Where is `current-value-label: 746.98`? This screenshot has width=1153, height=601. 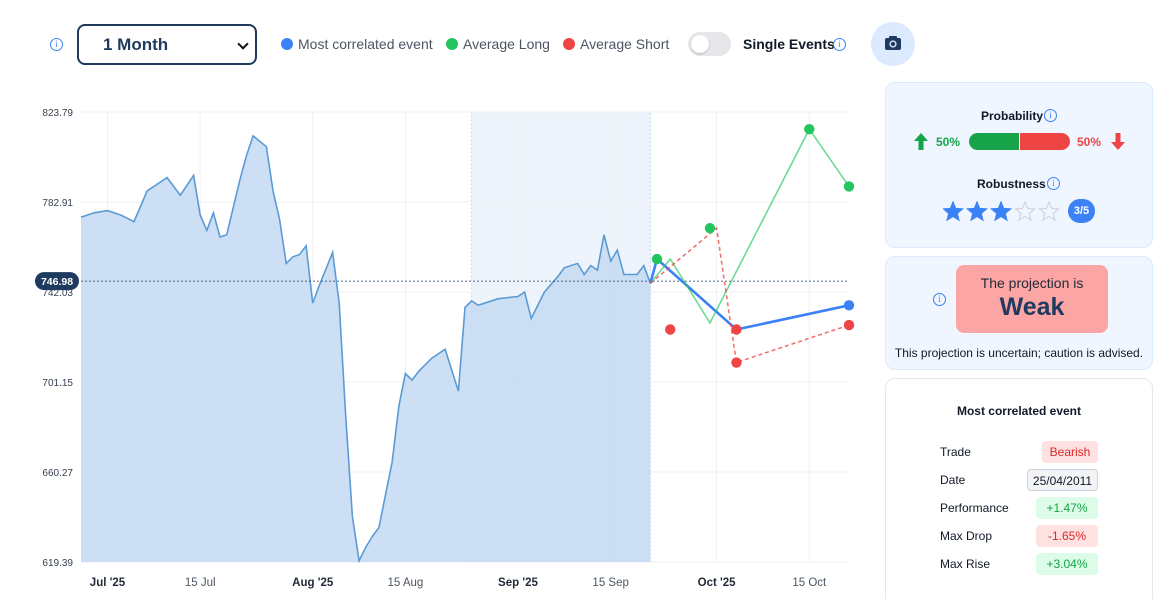 current-value-label: 746.98 is located at coordinates (57, 282).